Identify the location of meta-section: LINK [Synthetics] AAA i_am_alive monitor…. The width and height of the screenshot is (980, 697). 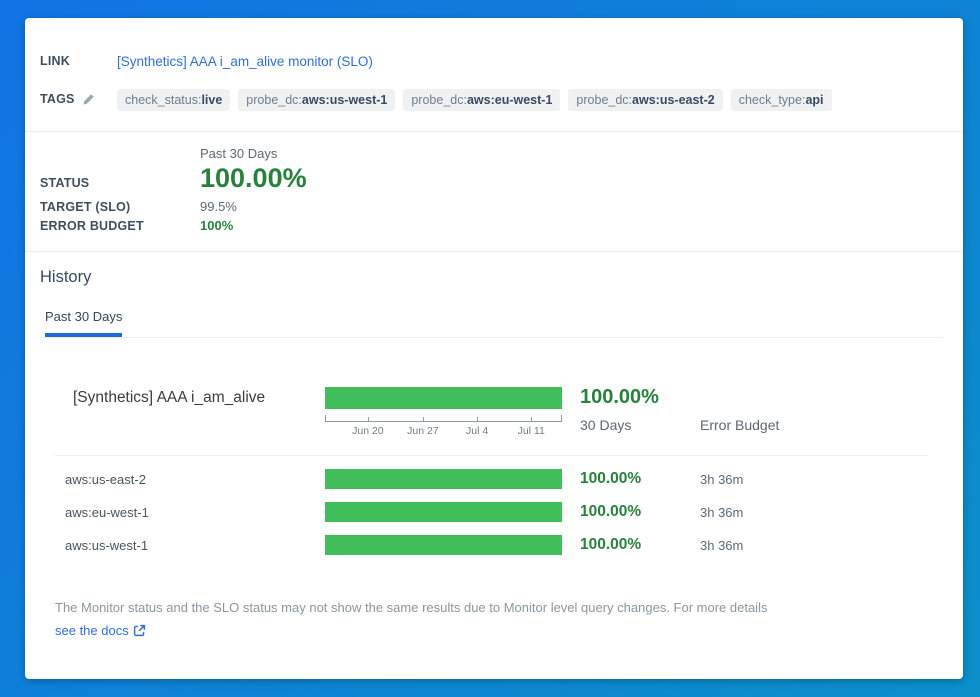
(494, 64).